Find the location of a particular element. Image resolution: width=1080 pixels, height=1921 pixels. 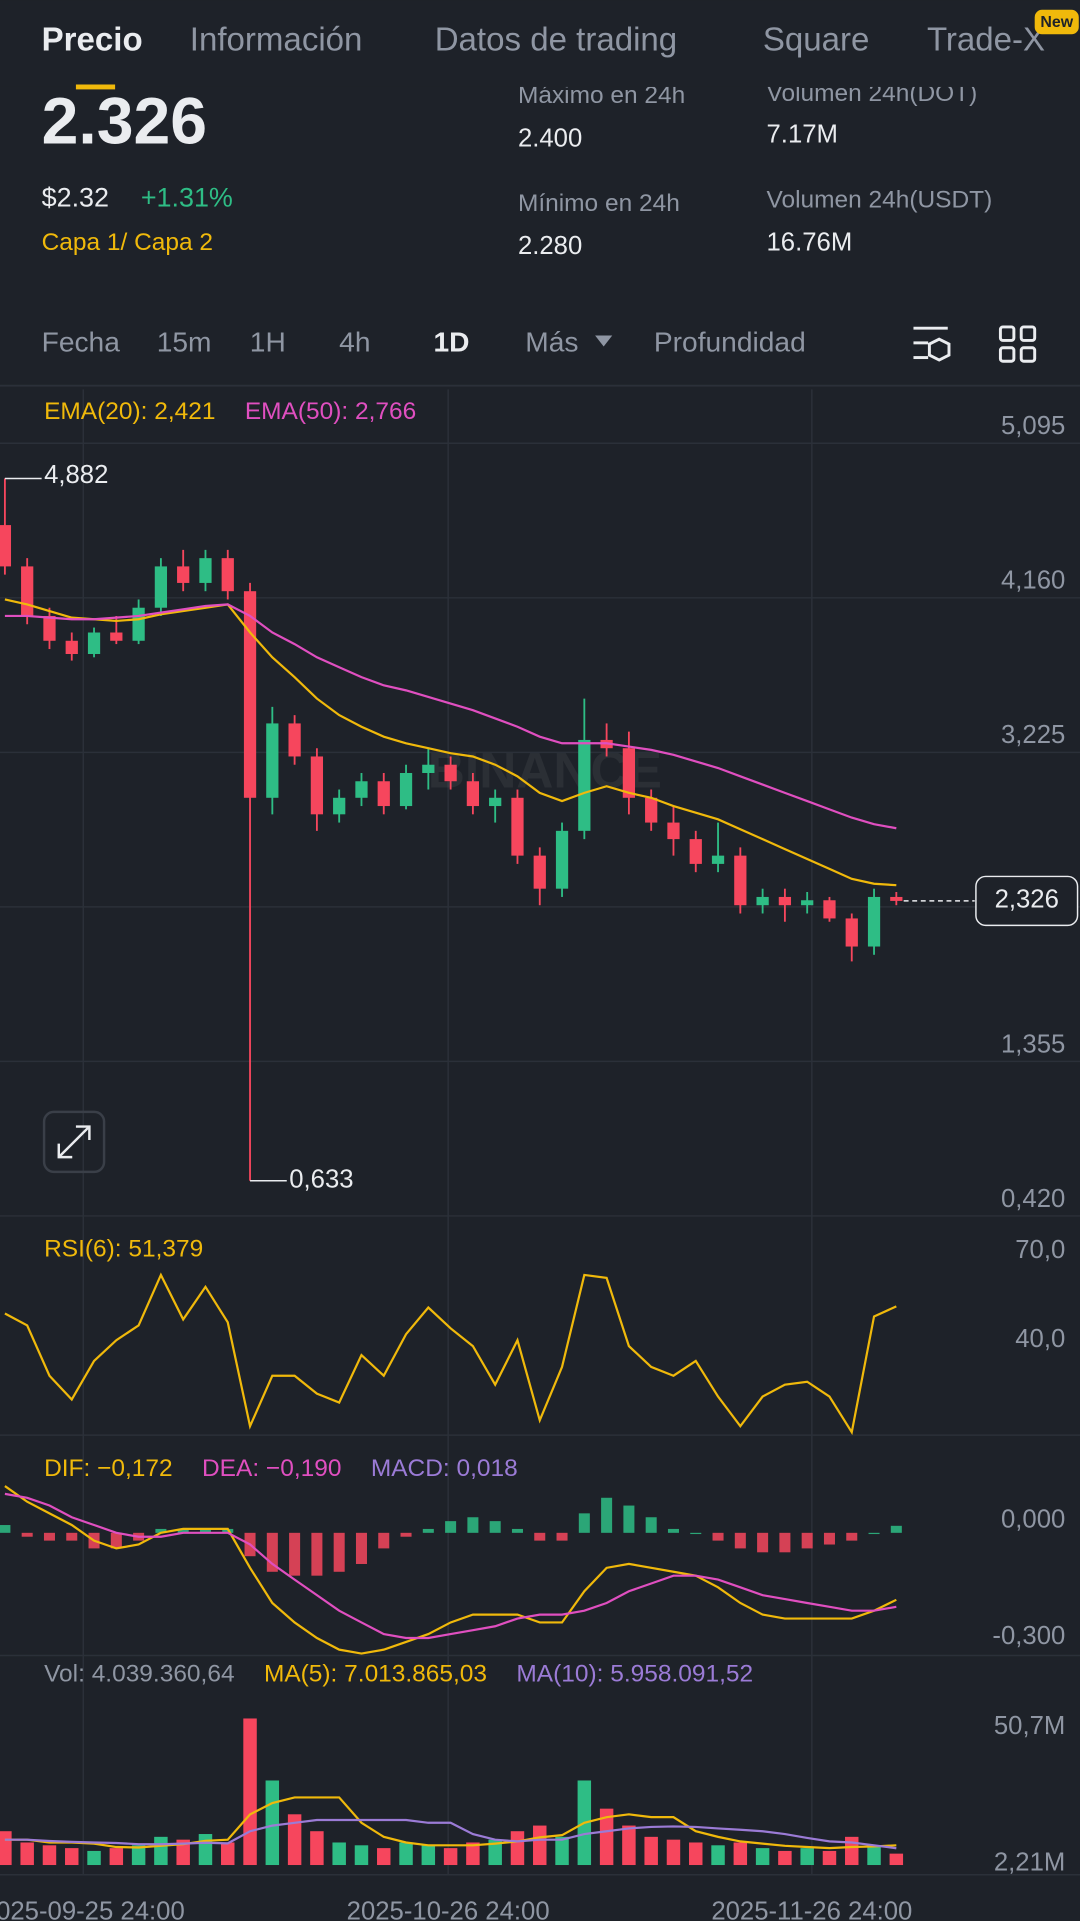

layer-tag: Capa 1/ Capa 2 is located at coordinates (127, 242).